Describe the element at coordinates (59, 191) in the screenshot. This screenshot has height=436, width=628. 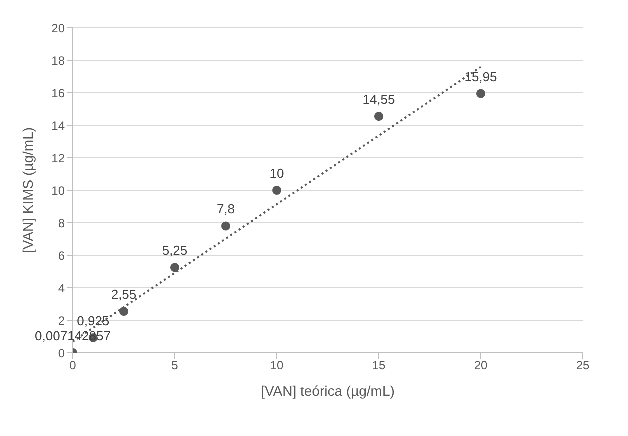
I see `y-tick-label: 10` at that location.